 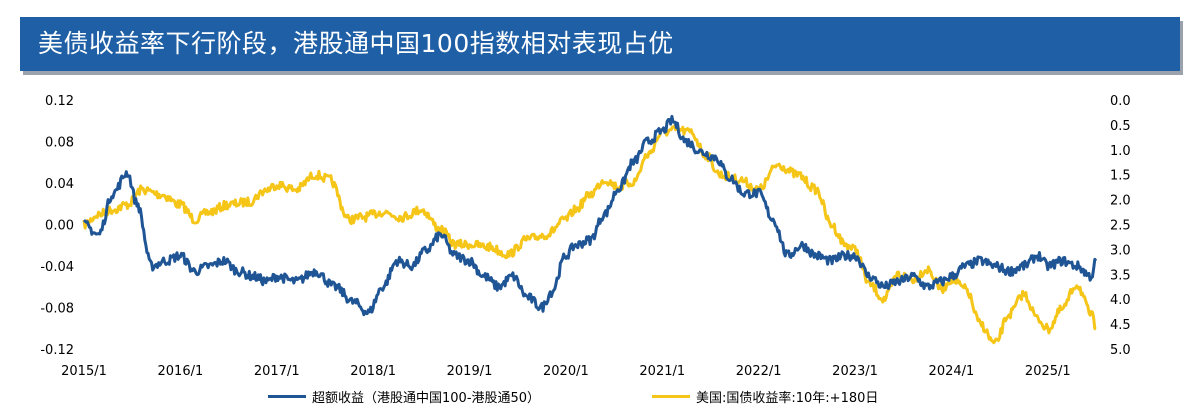 What do you see at coordinates (787, 398) in the screenshot?
I see `legend-label-us-yield: 美国:国债收益率:10年:+180日` at bounding box center [787, 398].